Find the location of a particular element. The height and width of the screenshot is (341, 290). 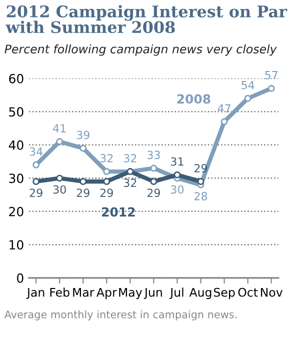

data-label: 54 is located at coordinates (248, 85).